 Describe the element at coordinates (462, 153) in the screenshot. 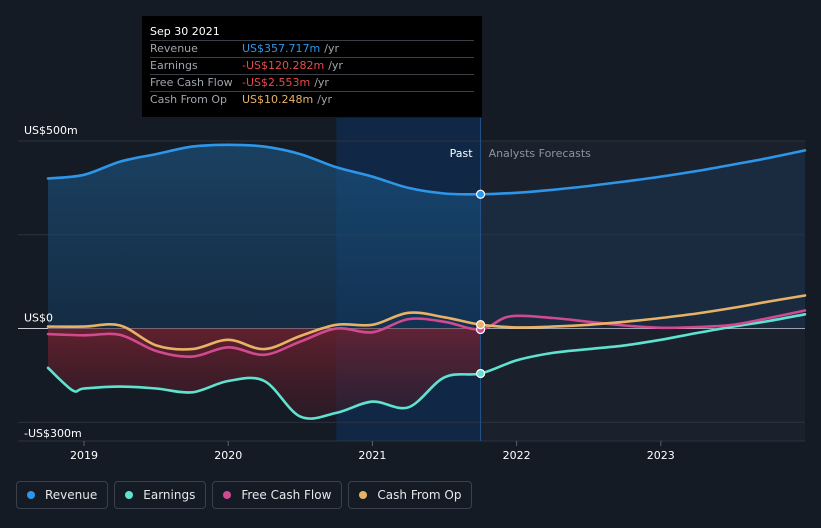

I see `past-label: Past` at that location.